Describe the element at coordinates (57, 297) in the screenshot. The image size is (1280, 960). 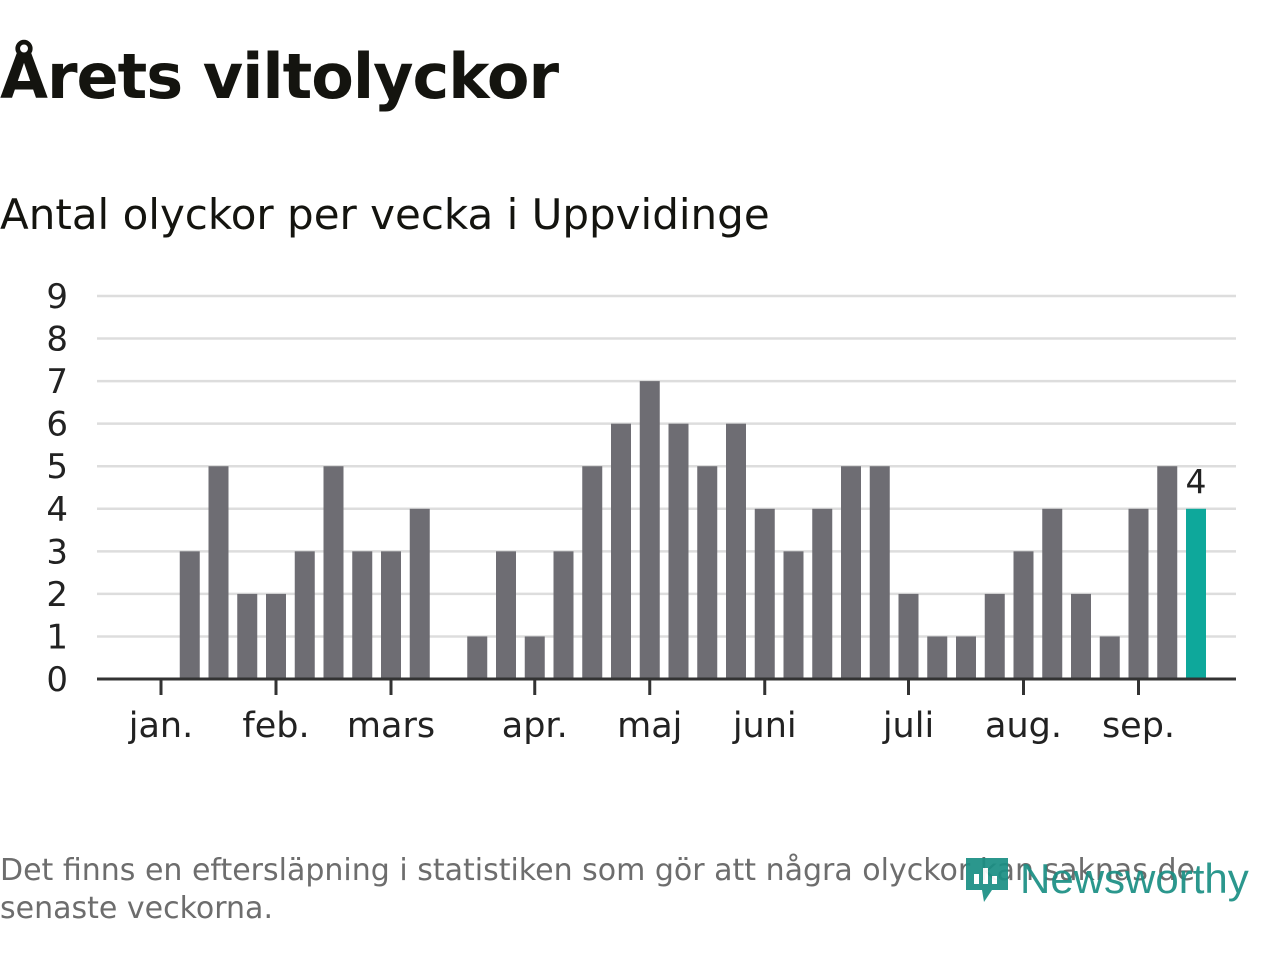
I see `y-tick-label: 9` at that location.